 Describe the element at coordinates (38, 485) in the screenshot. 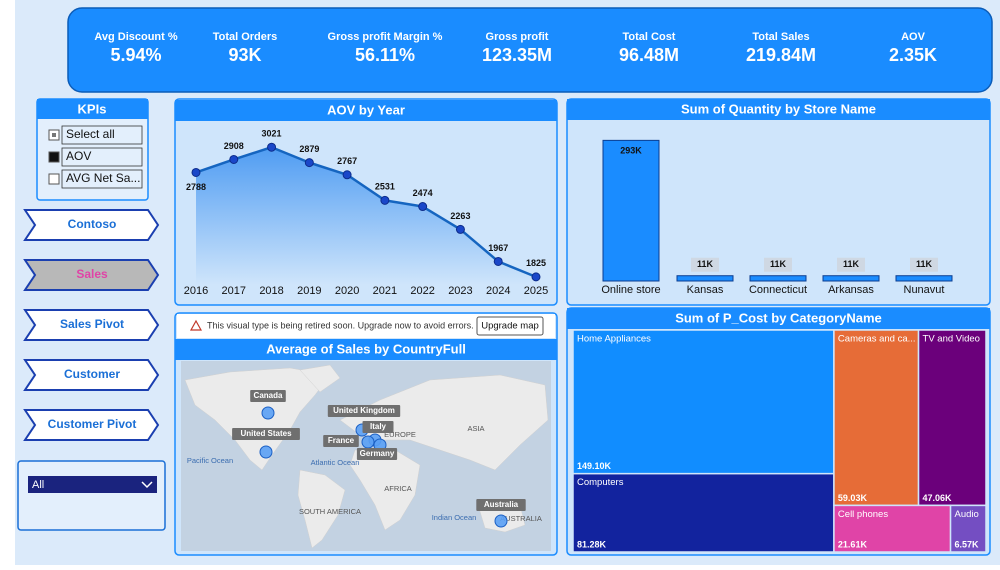

I see `dropdown-value: All` at that location.